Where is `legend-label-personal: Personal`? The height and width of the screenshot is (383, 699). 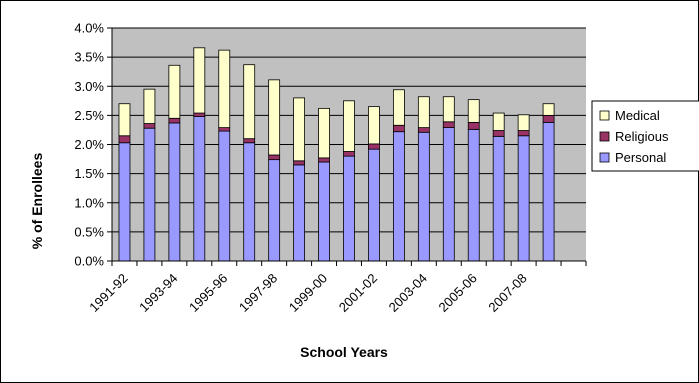 legend-label-personal: Personal is located at coordinates (640, 157).